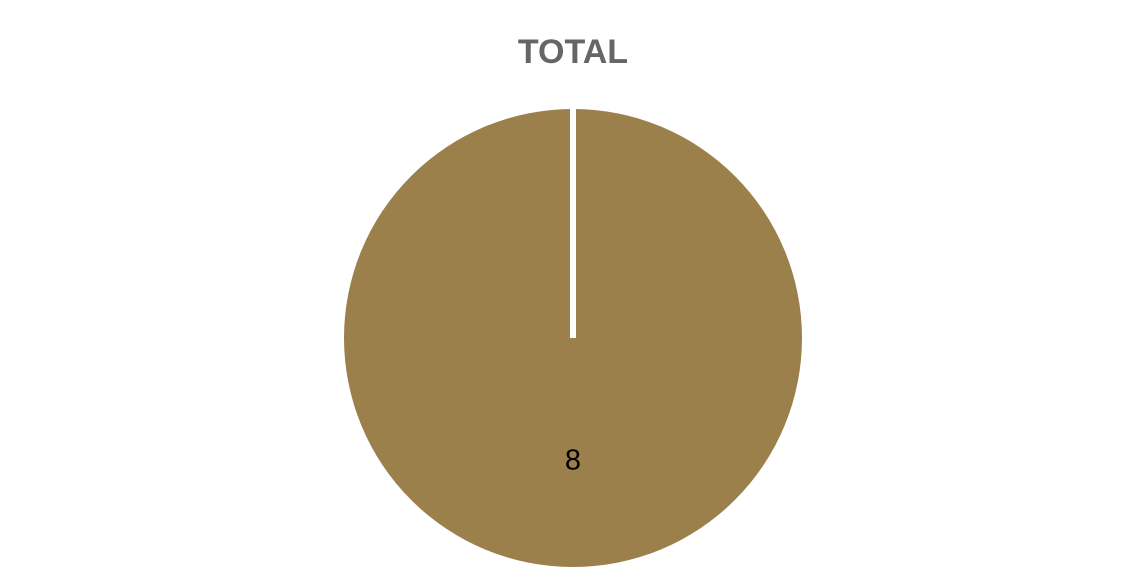  What do you see at coordinates (573, 52) in the screenshot?
I see `chart-title: TOTAL` at bounding box center [573, 52].